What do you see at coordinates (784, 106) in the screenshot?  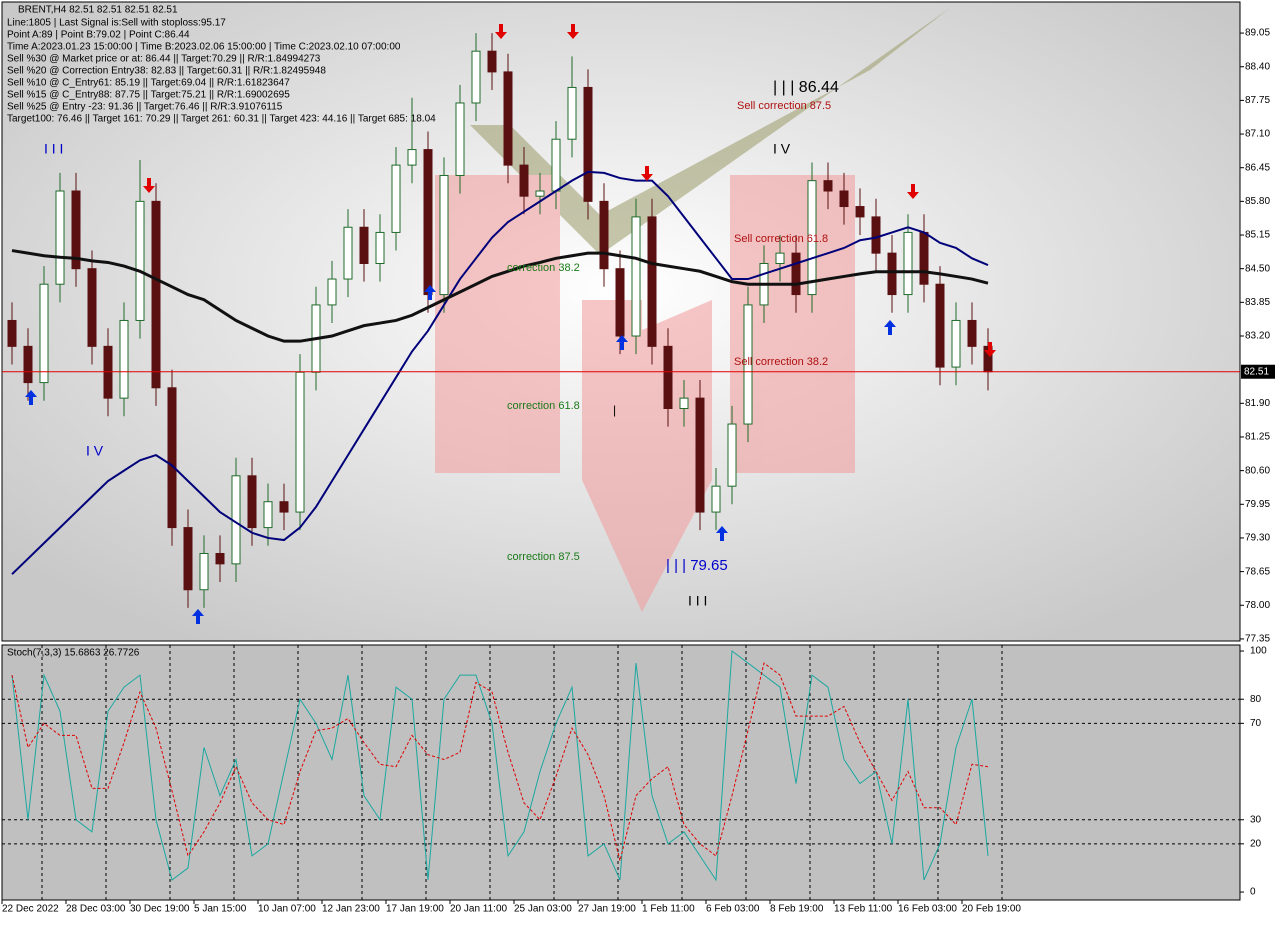 I see `correction-label: Sell correction 87.5` at bounding box center [784, 106].